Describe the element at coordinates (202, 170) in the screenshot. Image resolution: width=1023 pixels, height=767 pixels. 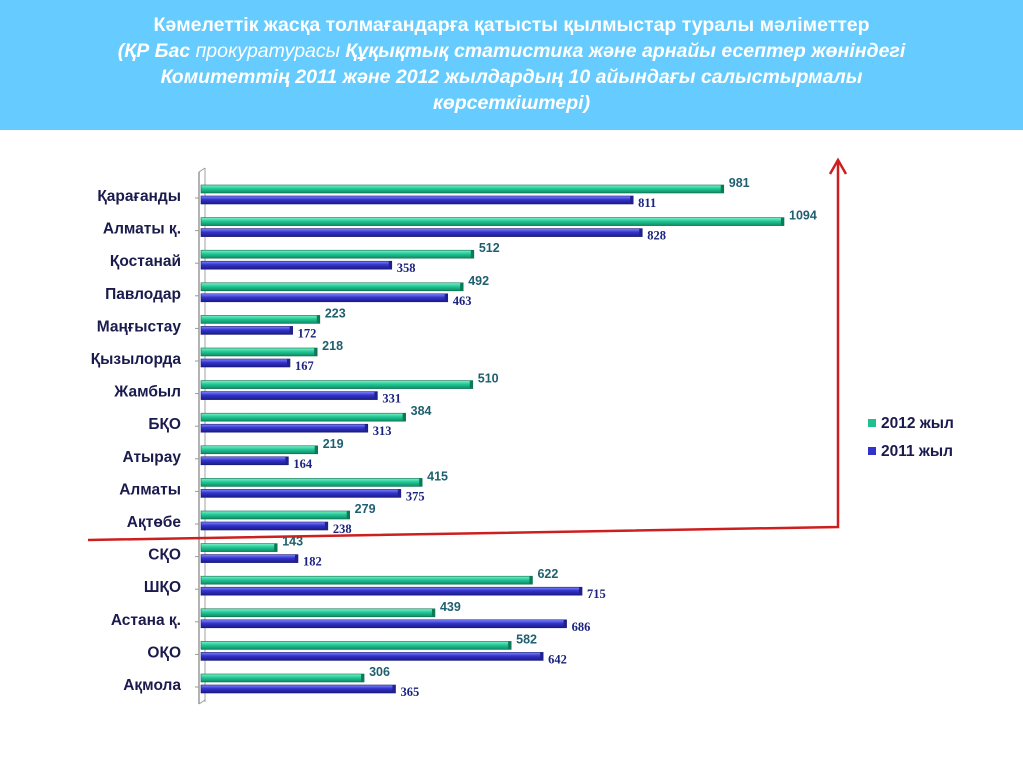
I see `axis-corner-top` at that location.